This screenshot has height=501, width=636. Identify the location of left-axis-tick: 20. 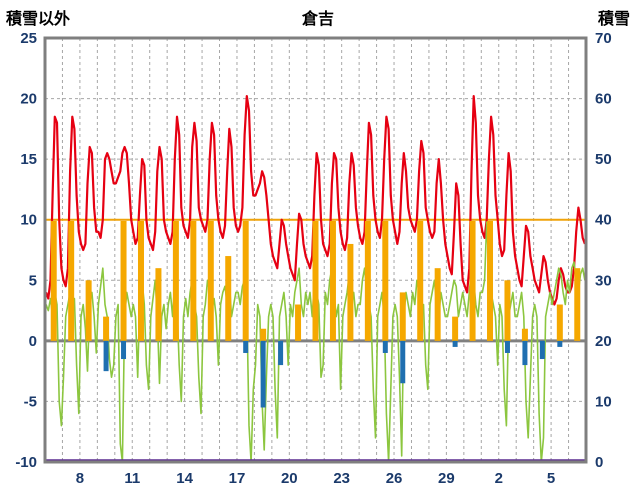
(28, 99).